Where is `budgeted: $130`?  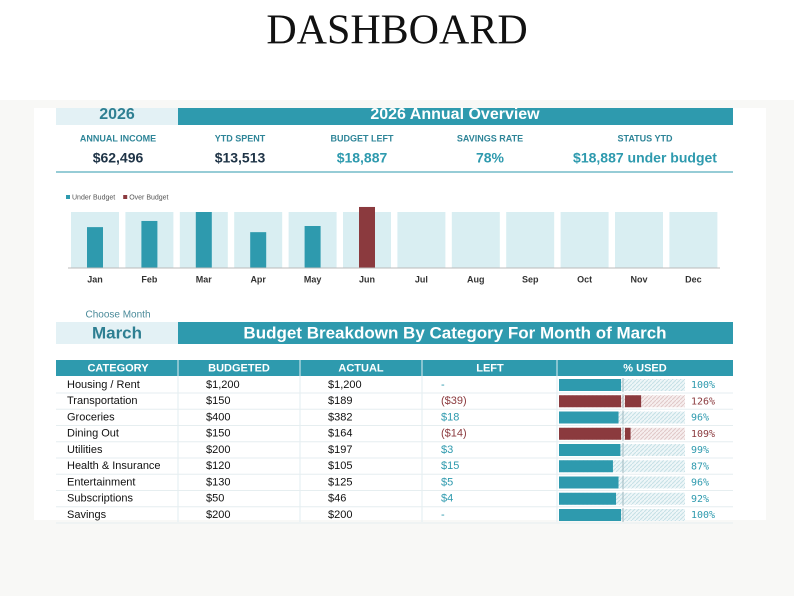
budgeted: $130 is located at coordinates (218, 482).